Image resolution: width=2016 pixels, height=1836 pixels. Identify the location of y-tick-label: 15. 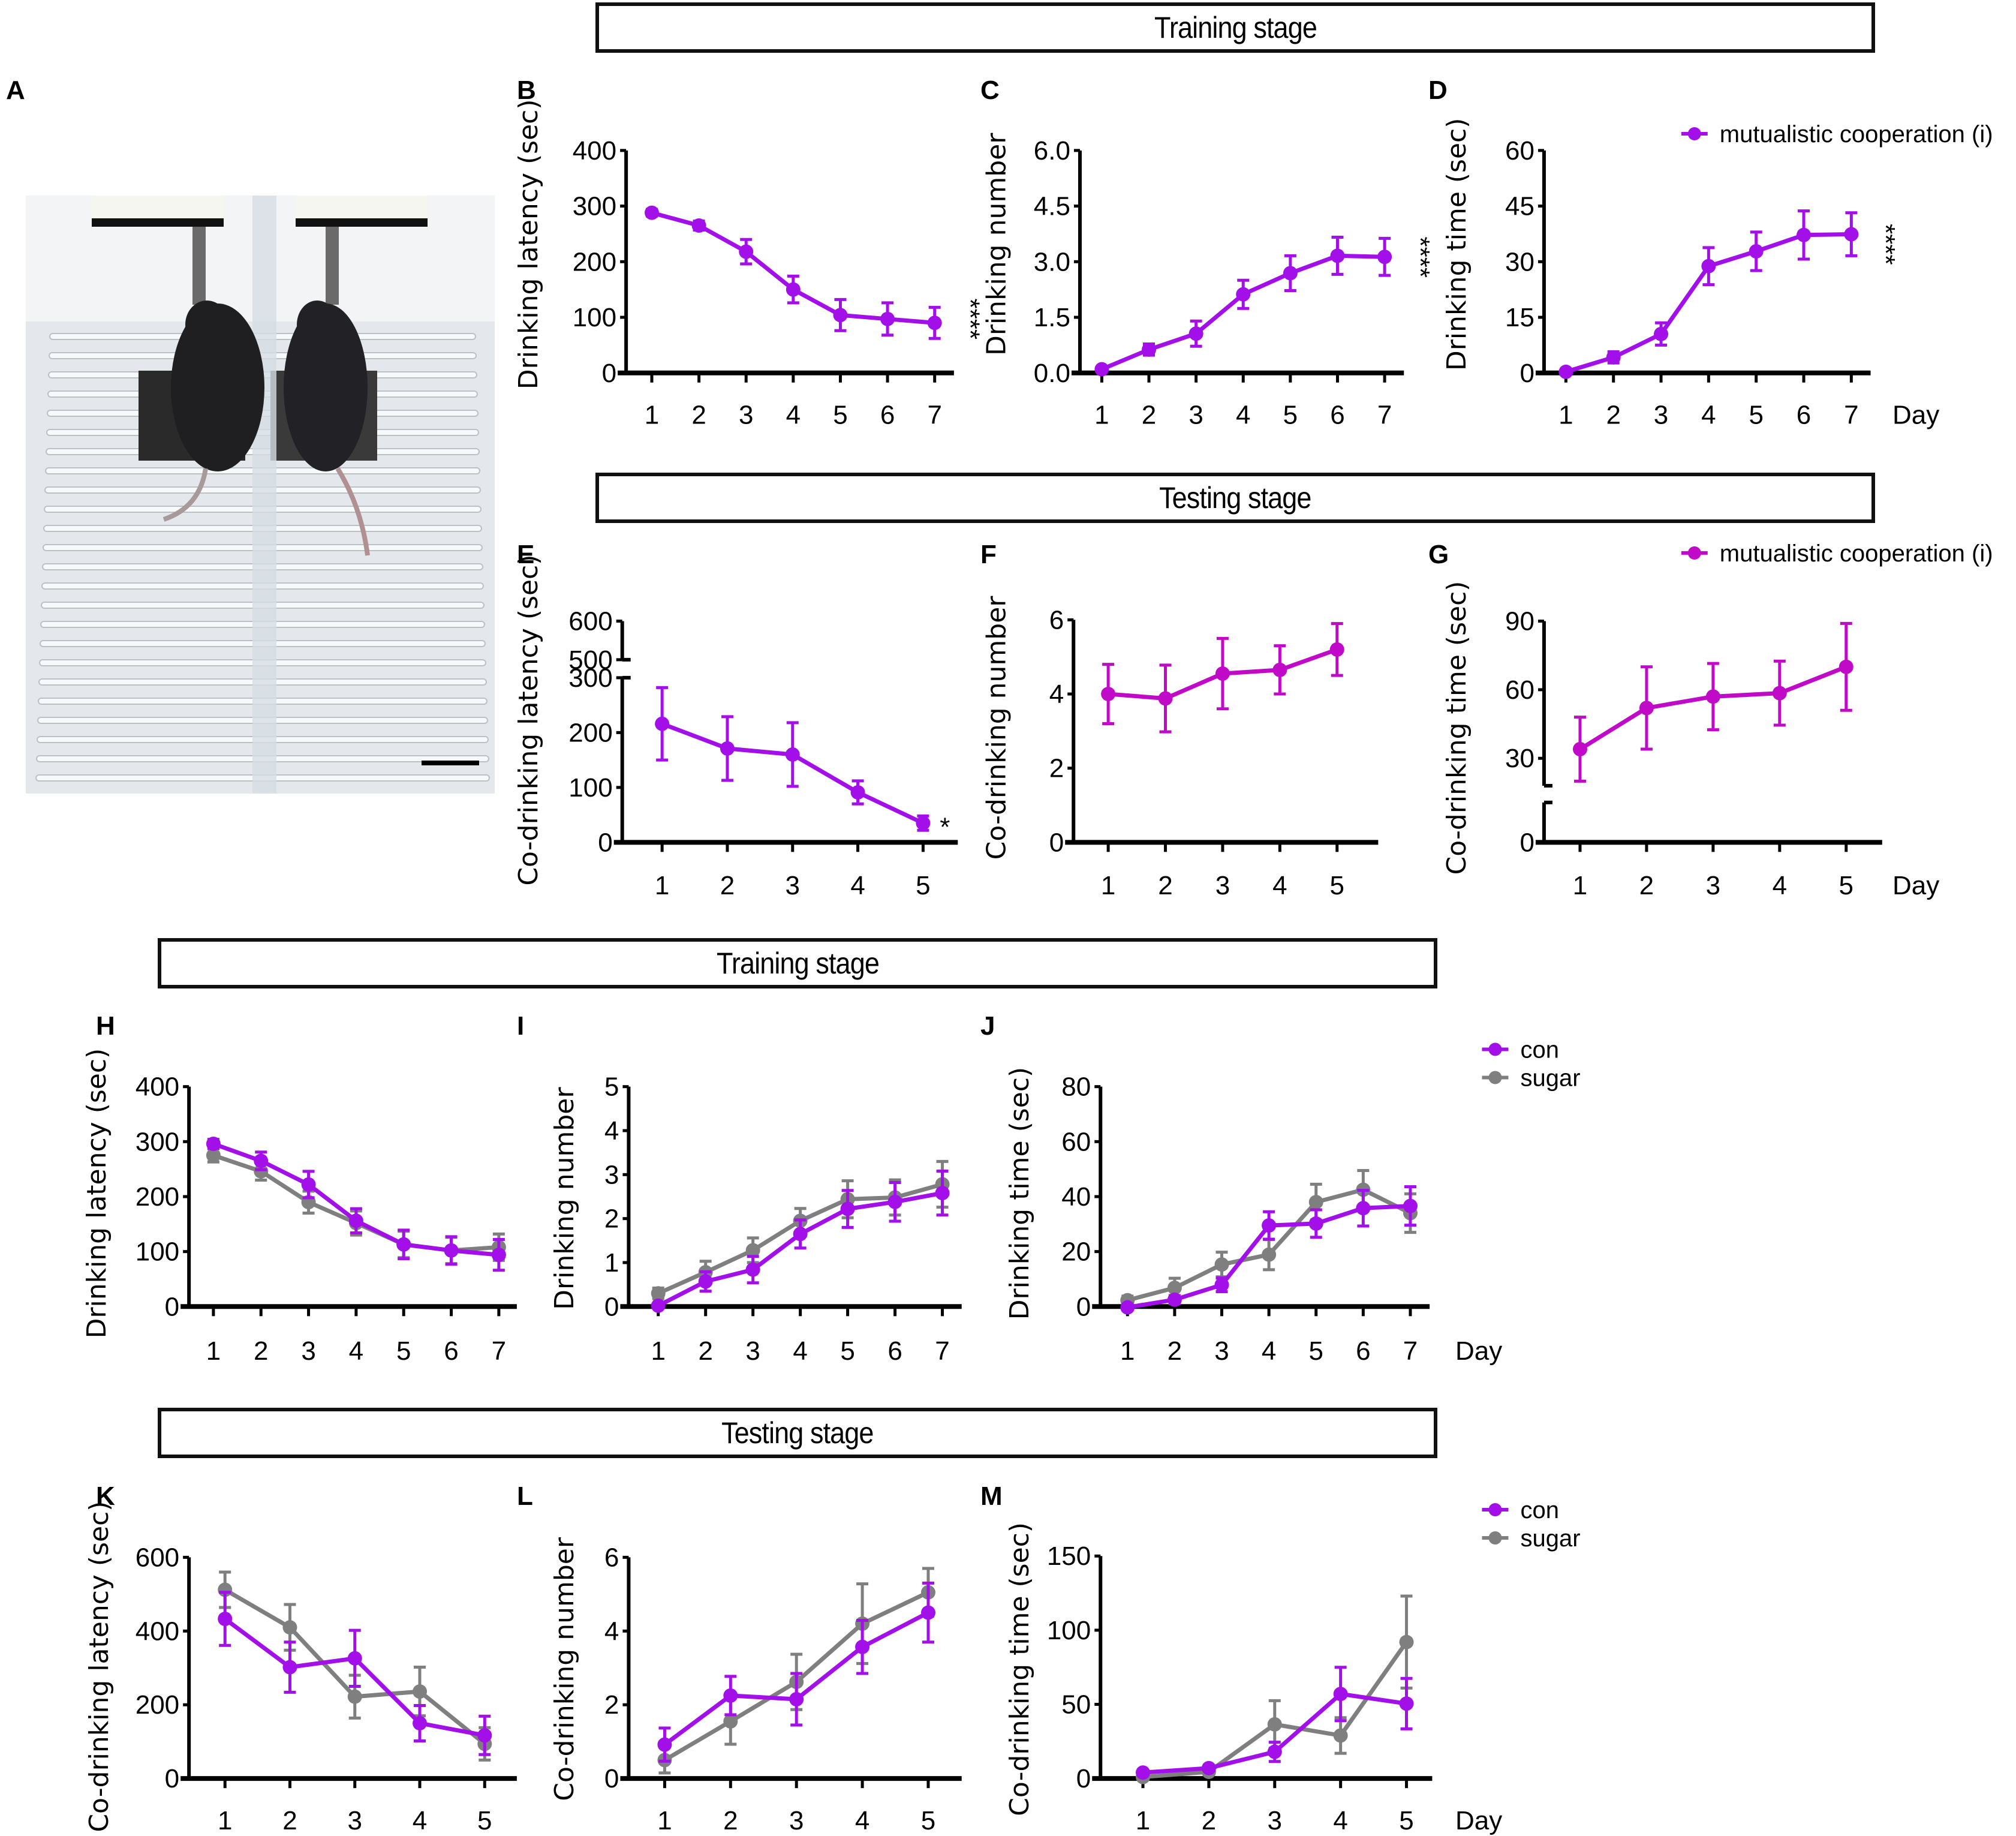
(1519, 317).